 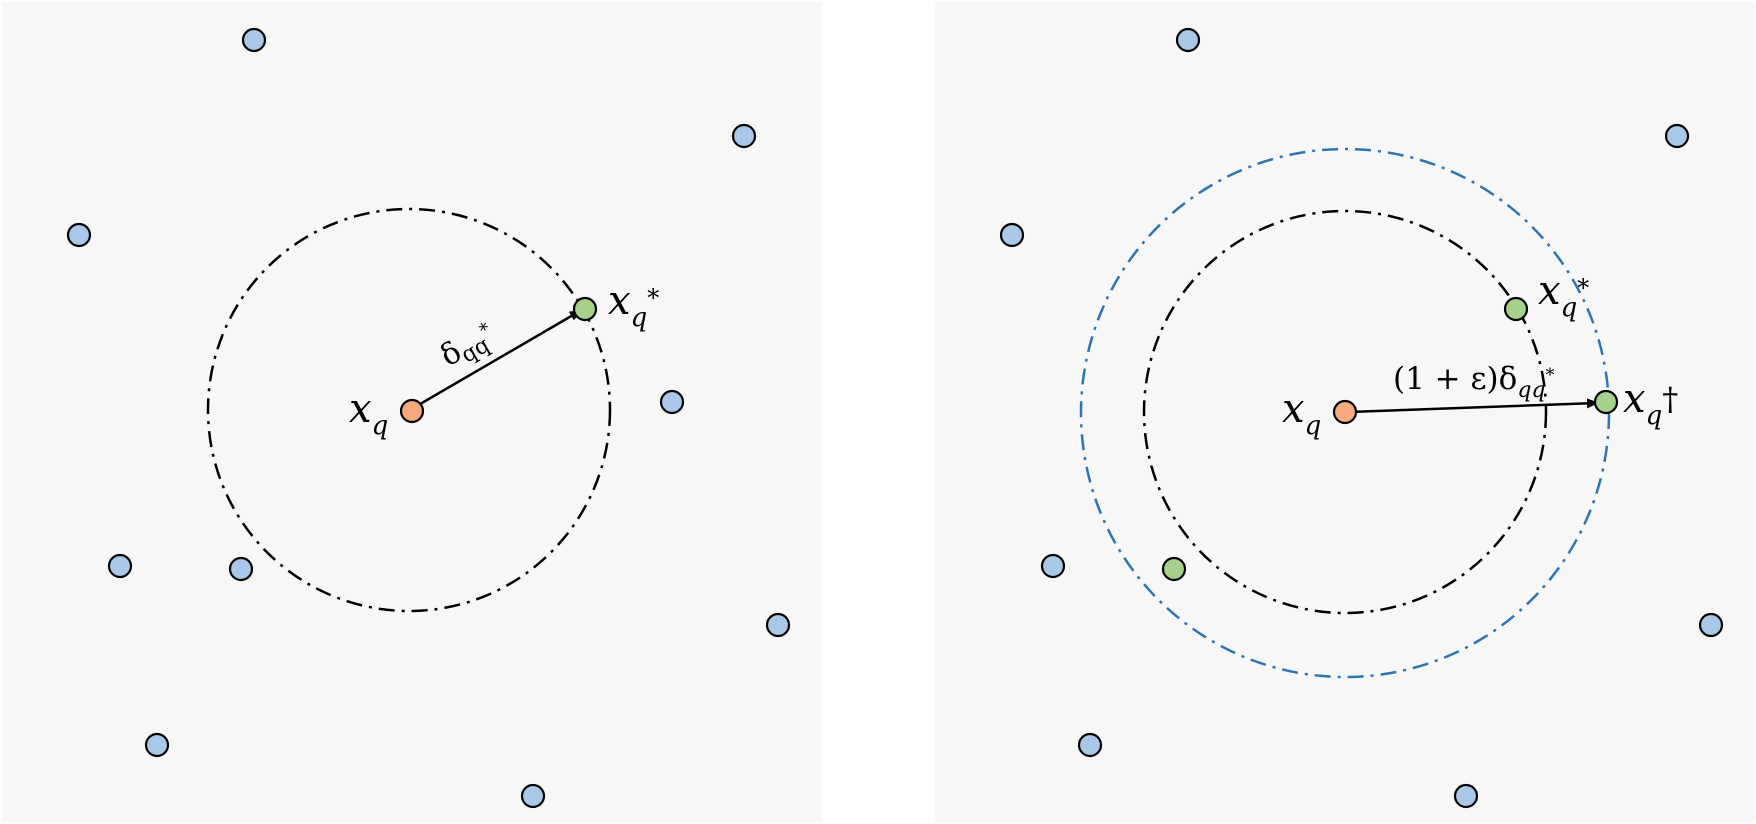 What do you see at coordinates (1474, 382) in the screenshot?
I see `approx-distance-label: (1 + ε)δqq*` at bounding box center [1474, 382].